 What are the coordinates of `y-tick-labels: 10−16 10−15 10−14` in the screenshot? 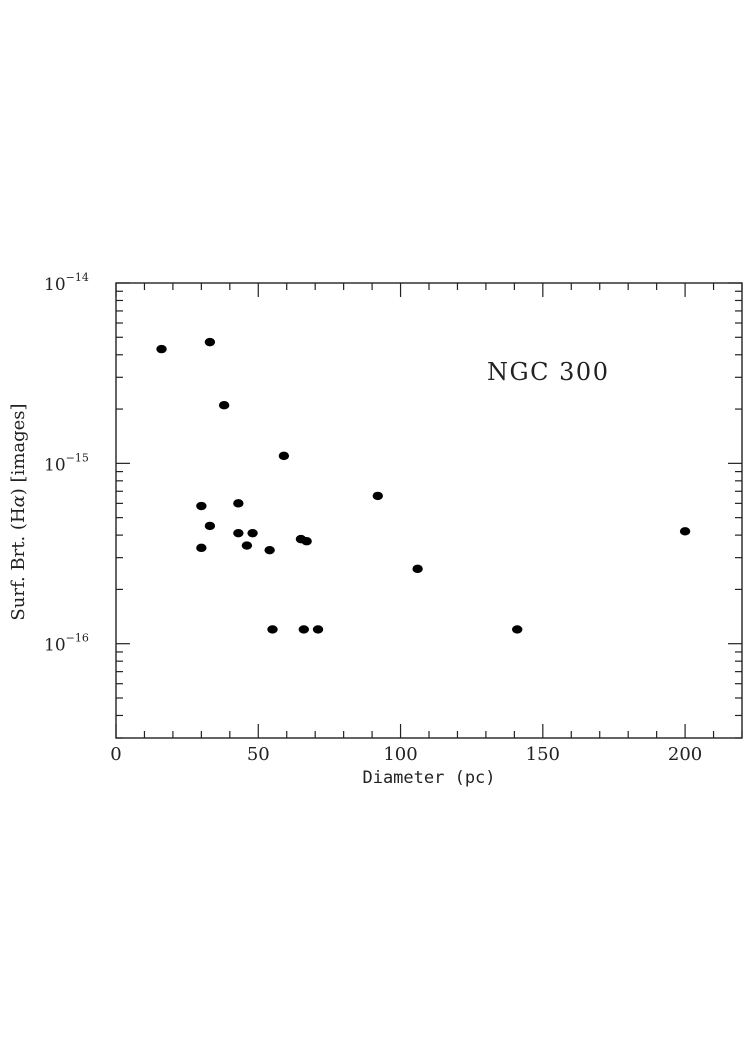 It's located at (66, 463).